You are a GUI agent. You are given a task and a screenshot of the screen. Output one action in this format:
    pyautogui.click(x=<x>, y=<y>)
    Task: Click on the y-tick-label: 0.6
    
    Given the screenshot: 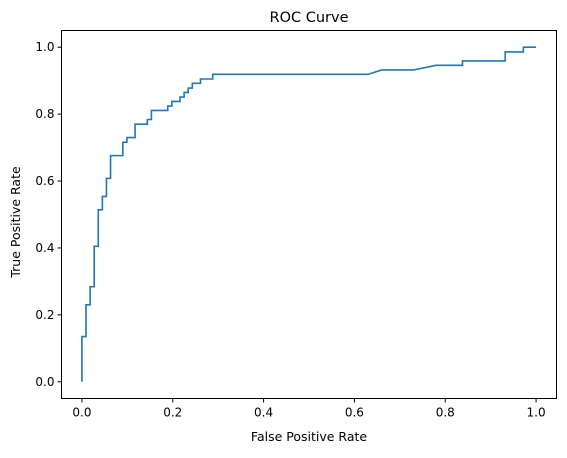 What is the action you would take?
    pyautogui.click(x=44, y=181)
    